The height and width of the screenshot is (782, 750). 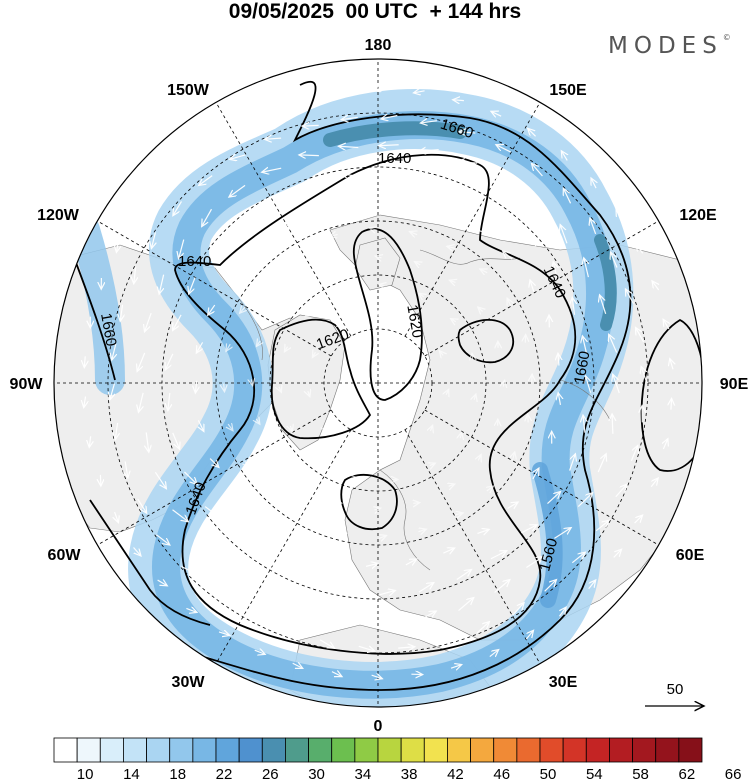 I want to click on colorbar-tick-label: 58, so click(x=640, y=774).